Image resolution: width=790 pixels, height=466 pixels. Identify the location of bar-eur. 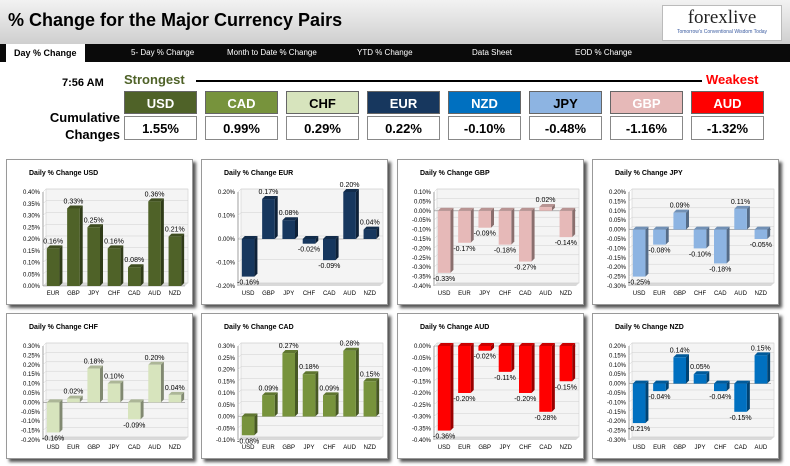
(661, 235).